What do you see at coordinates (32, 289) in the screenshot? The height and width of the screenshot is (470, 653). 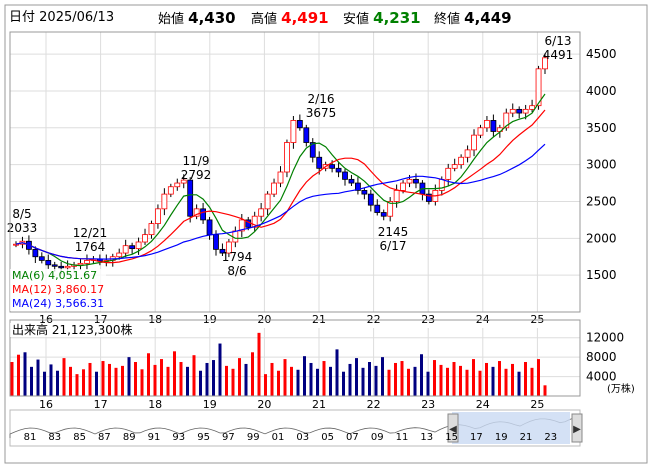 I see `ma12-name: MA(12)` at bounding box center [32, 289].